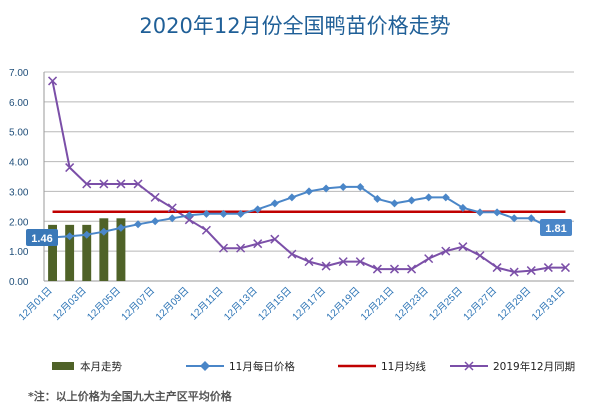 Image resolution: width=590 pixels, height=418 pixels. I want to click on bar-12月03日, so click(87, 252).